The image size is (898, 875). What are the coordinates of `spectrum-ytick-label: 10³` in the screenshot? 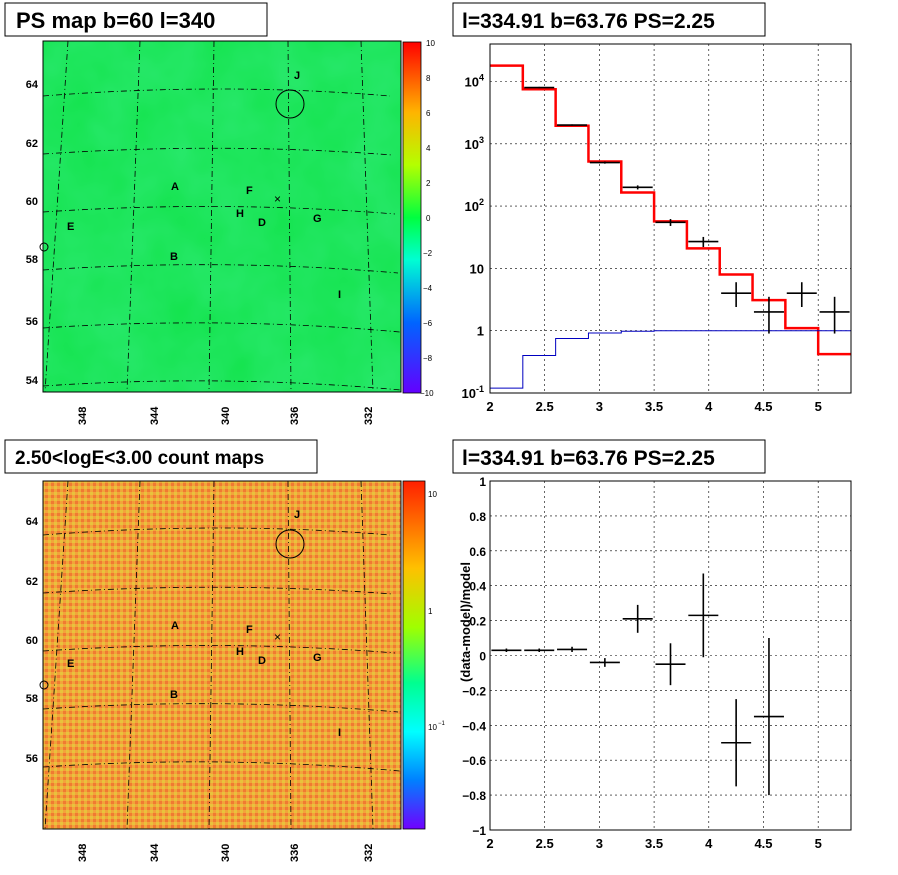 It's located at (474, 143).